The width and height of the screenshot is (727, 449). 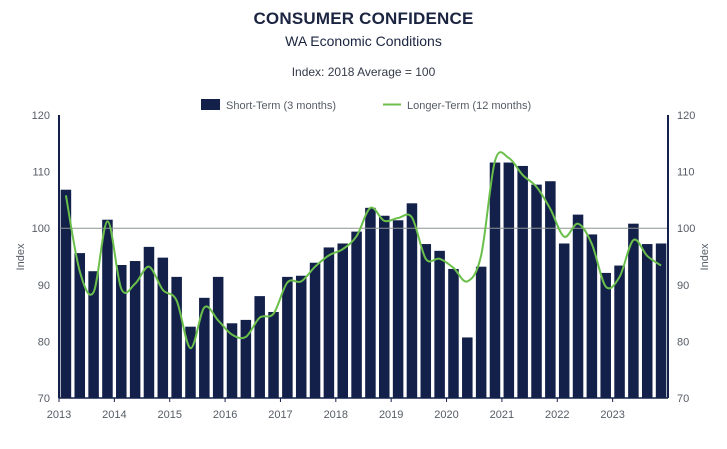 I want to click on y-tick-label-left: 70, so click(x=44, y=399).